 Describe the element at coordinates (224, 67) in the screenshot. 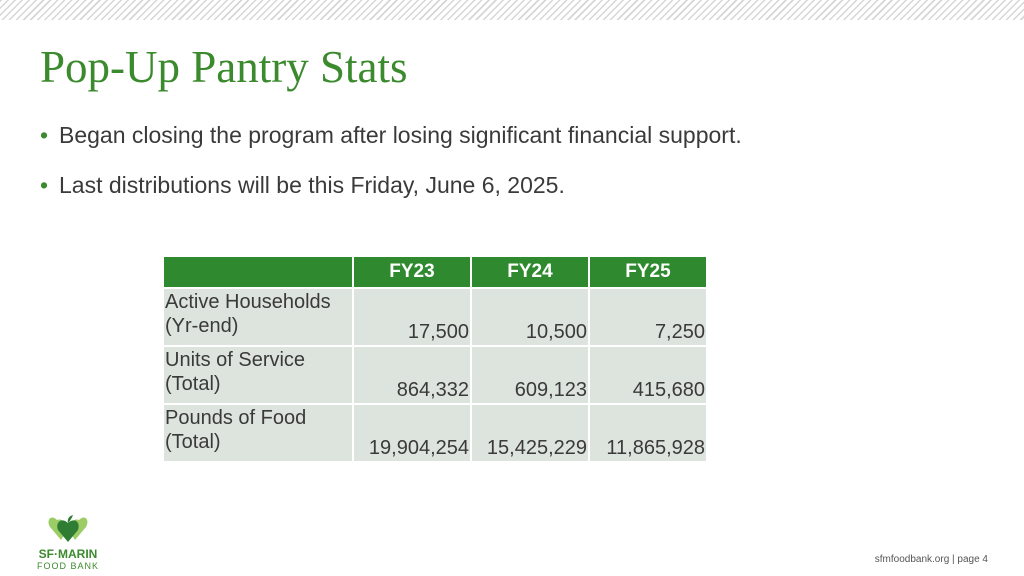

I see `slide-title: Pop-Up Pantry Stats` at that location.